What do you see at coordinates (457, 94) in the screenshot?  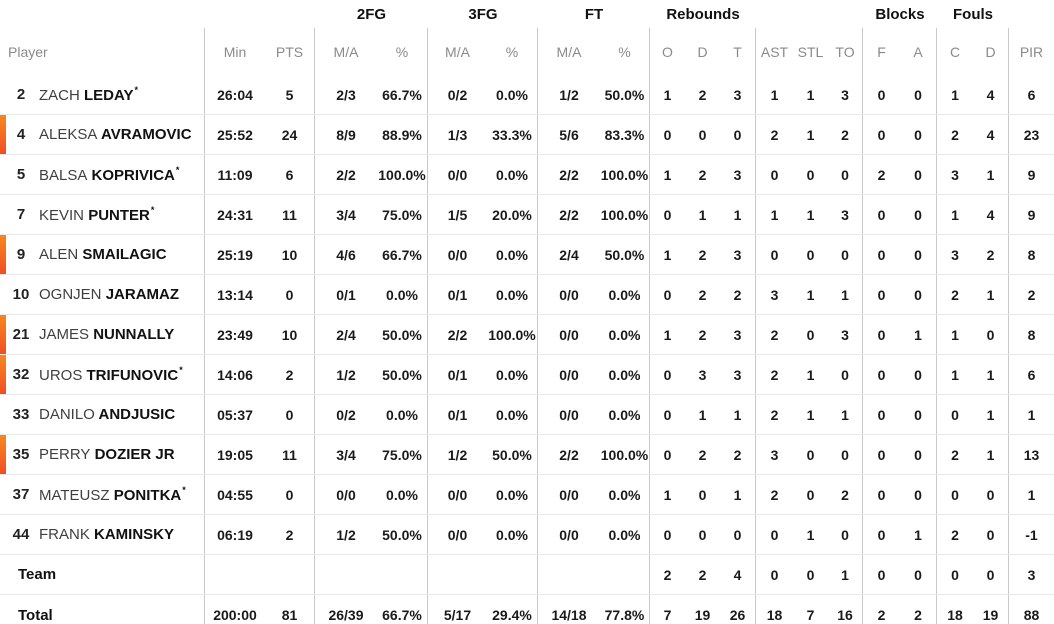 I see `3fg-made-attempted-cell: 0/2` at bounding box center [457, 94].